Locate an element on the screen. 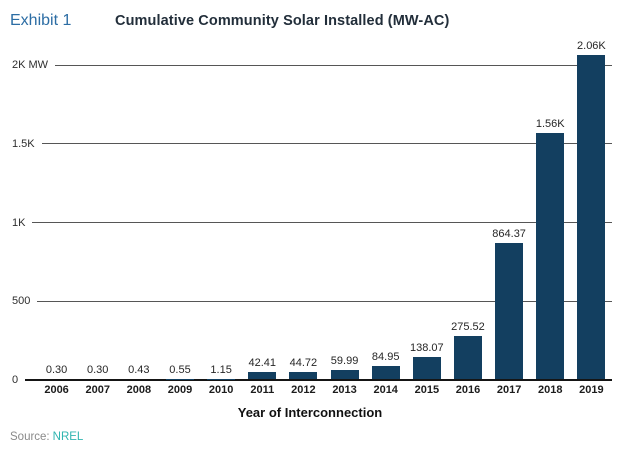 Image resolution: width=620 pixels, height=464 pixels. bar-value-label: 2.06K is located at coordinates (591, 45).